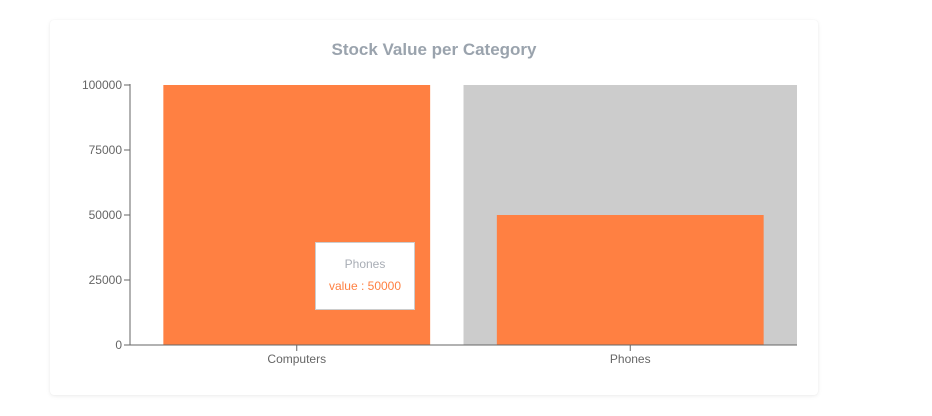 Image resolution: width=932 pixels, height=416 pixels. I want to click on tooltip-value: value : 50000, so click(365, 286).